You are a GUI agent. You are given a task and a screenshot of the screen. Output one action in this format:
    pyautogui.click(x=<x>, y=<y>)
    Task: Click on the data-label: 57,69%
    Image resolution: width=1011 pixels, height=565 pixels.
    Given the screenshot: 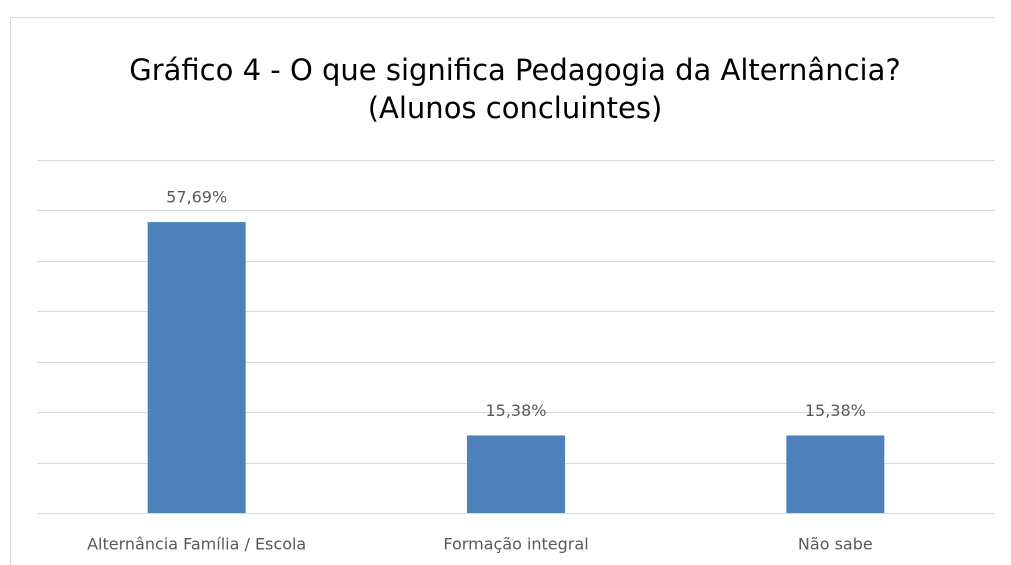 What is the action you would take?
    pyautogui.click(x=196, y=197)
    